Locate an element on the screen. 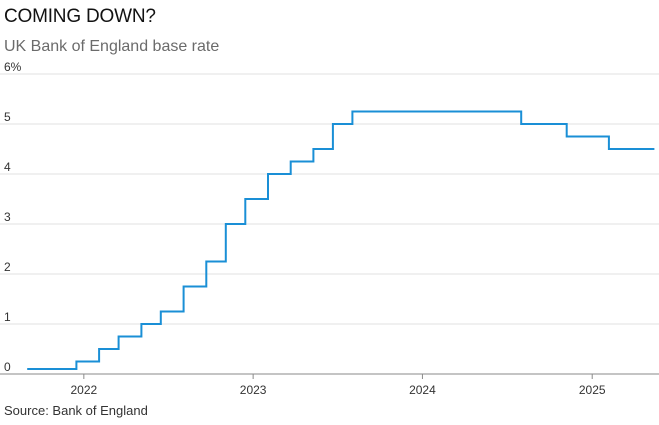 Image resolution: width=659 pixels, height=425 pixels. x-tick-label: 2023 is located at coordinates (253, 390).